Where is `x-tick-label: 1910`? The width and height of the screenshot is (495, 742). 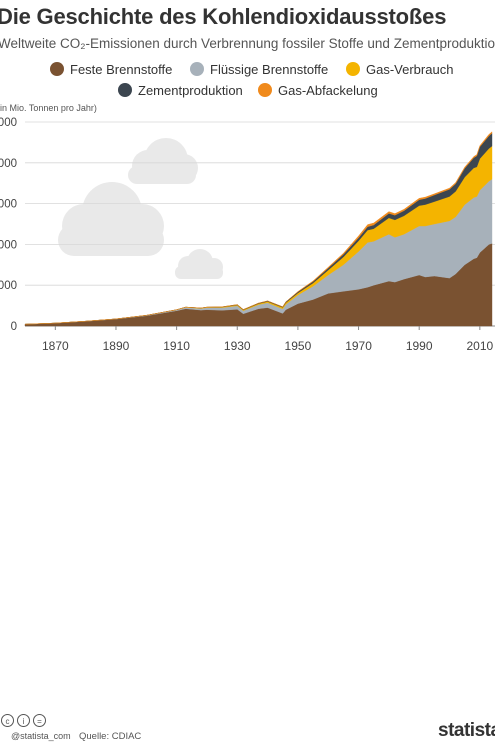
x-tick-label: 1910 is located at coordinates (176, 345).